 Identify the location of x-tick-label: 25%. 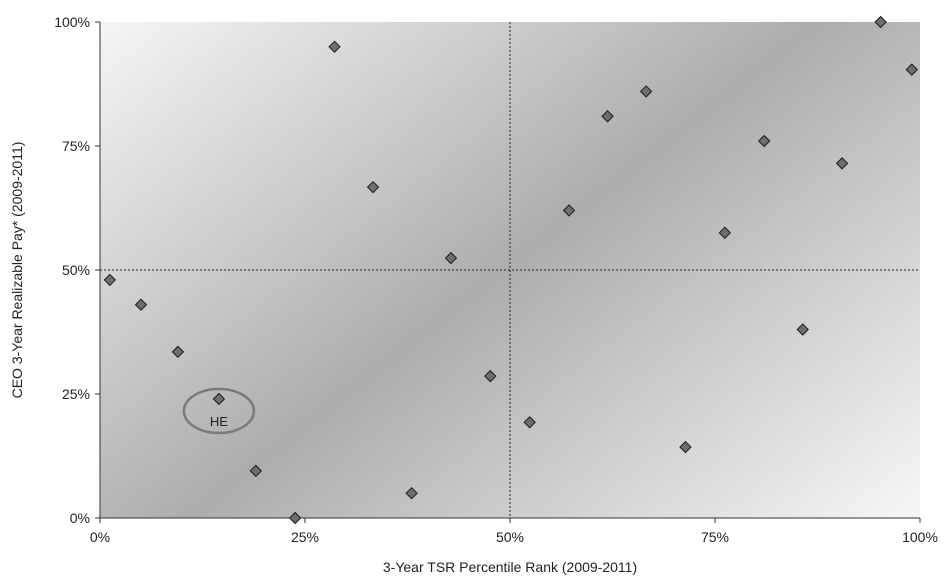
(305, 537).